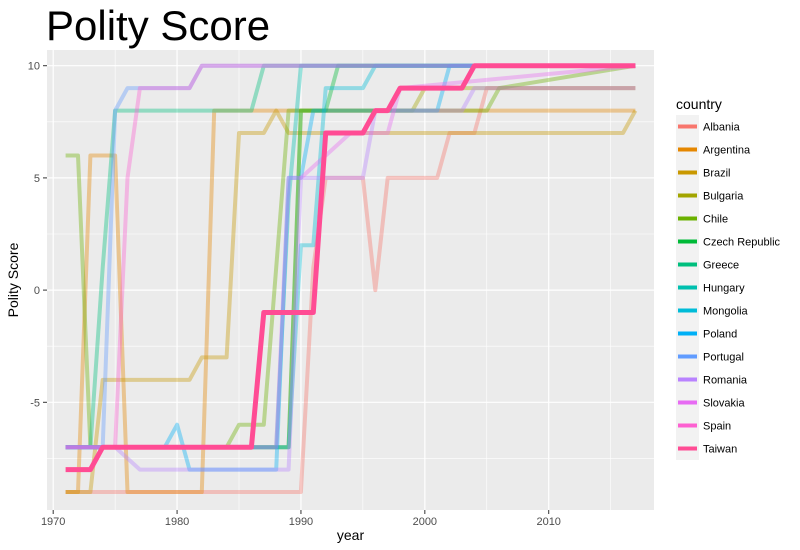  I want to click on legend-label-mongolia: Mongolia, so click(726, 312).